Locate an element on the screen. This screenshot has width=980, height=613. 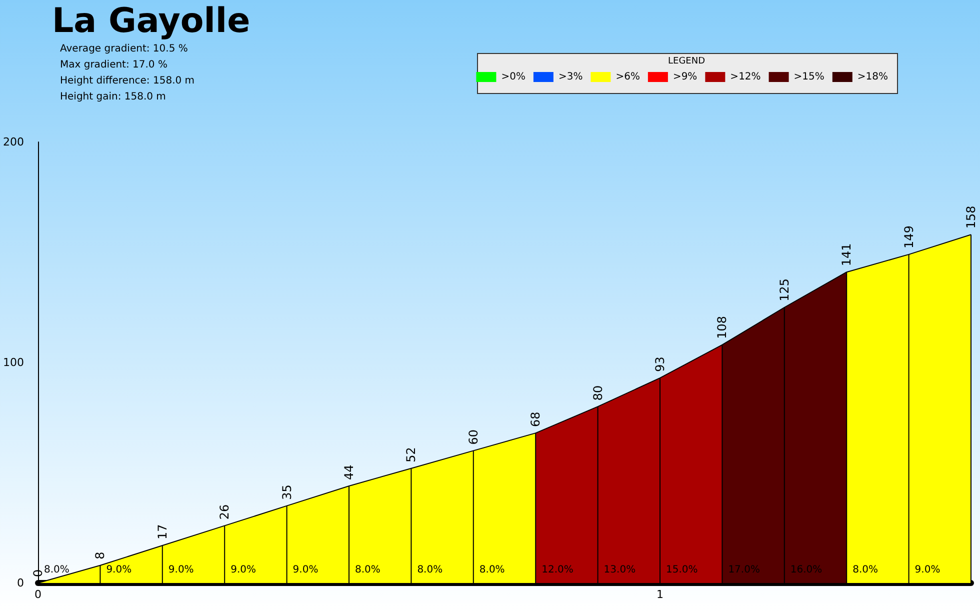
legend-label: >18% is located at coordinates (872, 77).